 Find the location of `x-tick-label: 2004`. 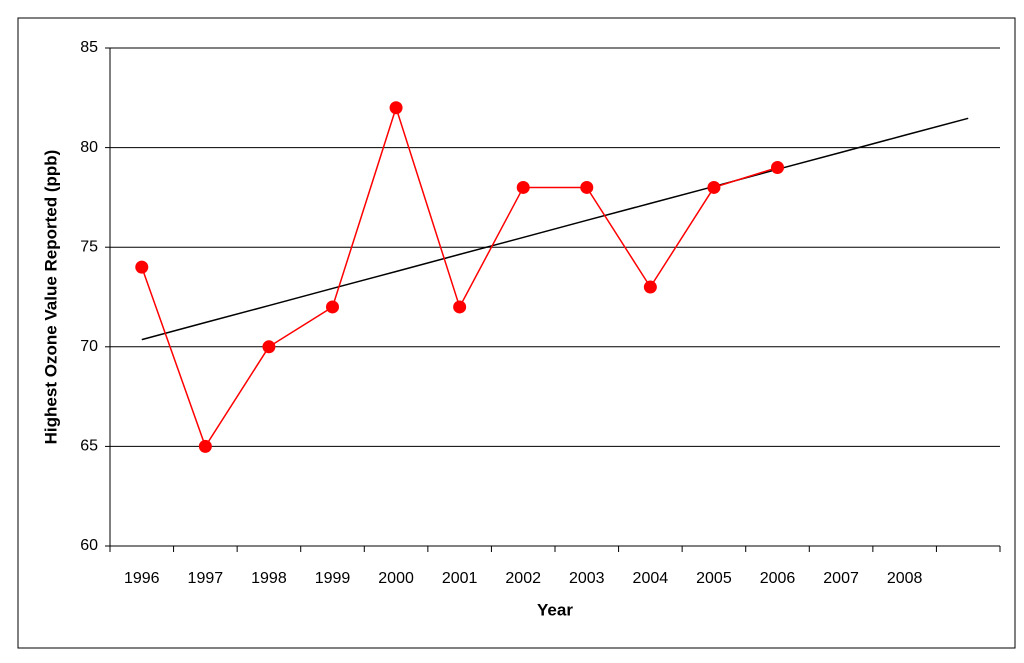

x-tick-label: 2004 is located at coordinates (651, 578).